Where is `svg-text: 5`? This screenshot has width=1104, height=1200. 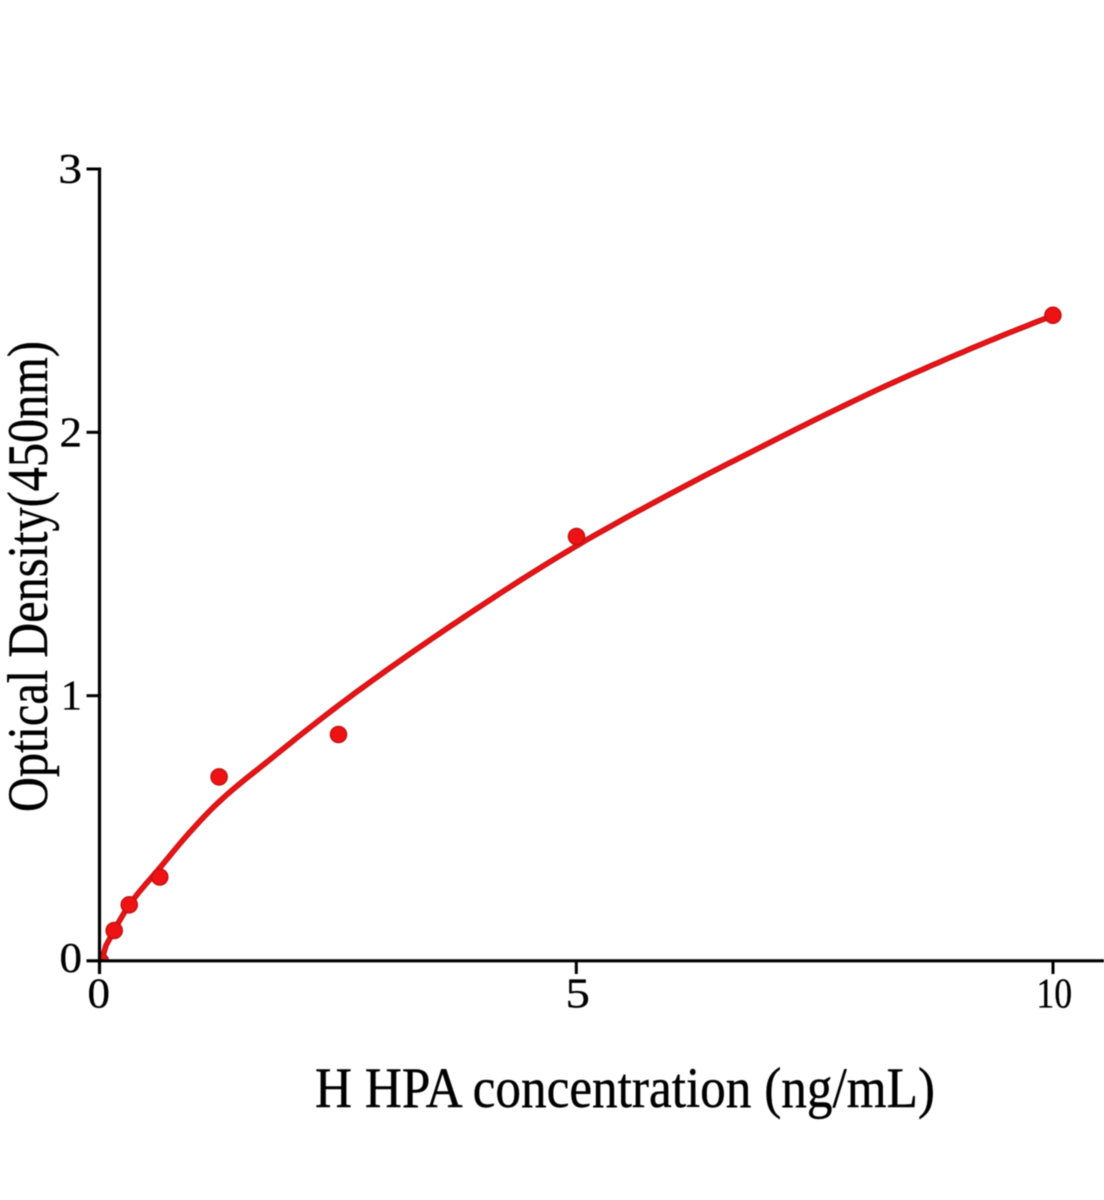 svg-text: 5 is located at coordinates (577, 992).